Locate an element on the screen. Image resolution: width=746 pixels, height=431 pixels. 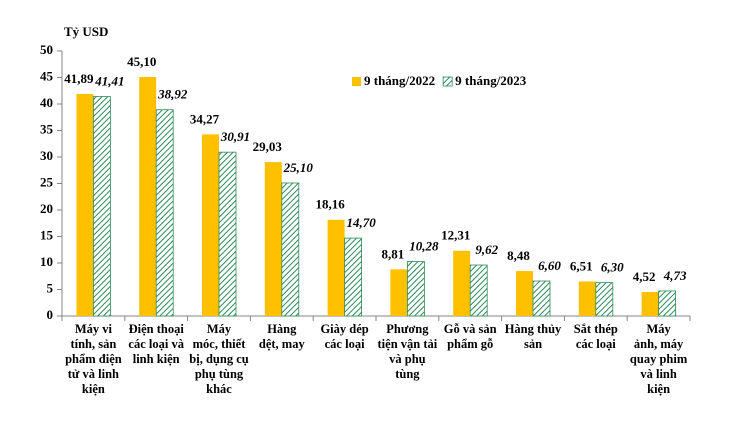
value-label: 30,91 is located at coordinates (235, 136).